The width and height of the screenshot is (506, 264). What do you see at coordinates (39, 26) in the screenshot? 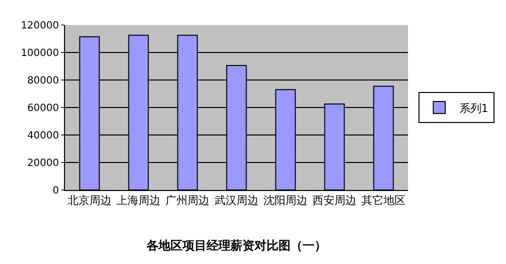
I see `y-tick-label: 120000` at bounding box center [39, 26].